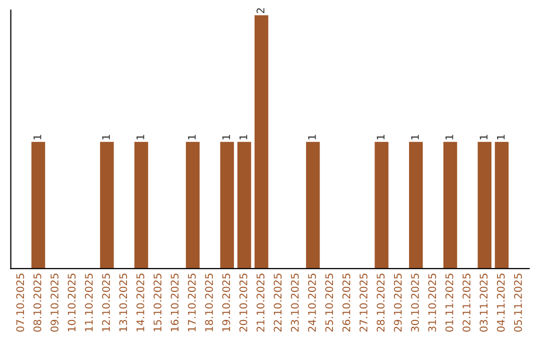 This screenshot has width=540, height=340. Describe the element at coordinates (209, 303) in the screenshot. I see `x-tick-label: 18.10.2025` at that location.